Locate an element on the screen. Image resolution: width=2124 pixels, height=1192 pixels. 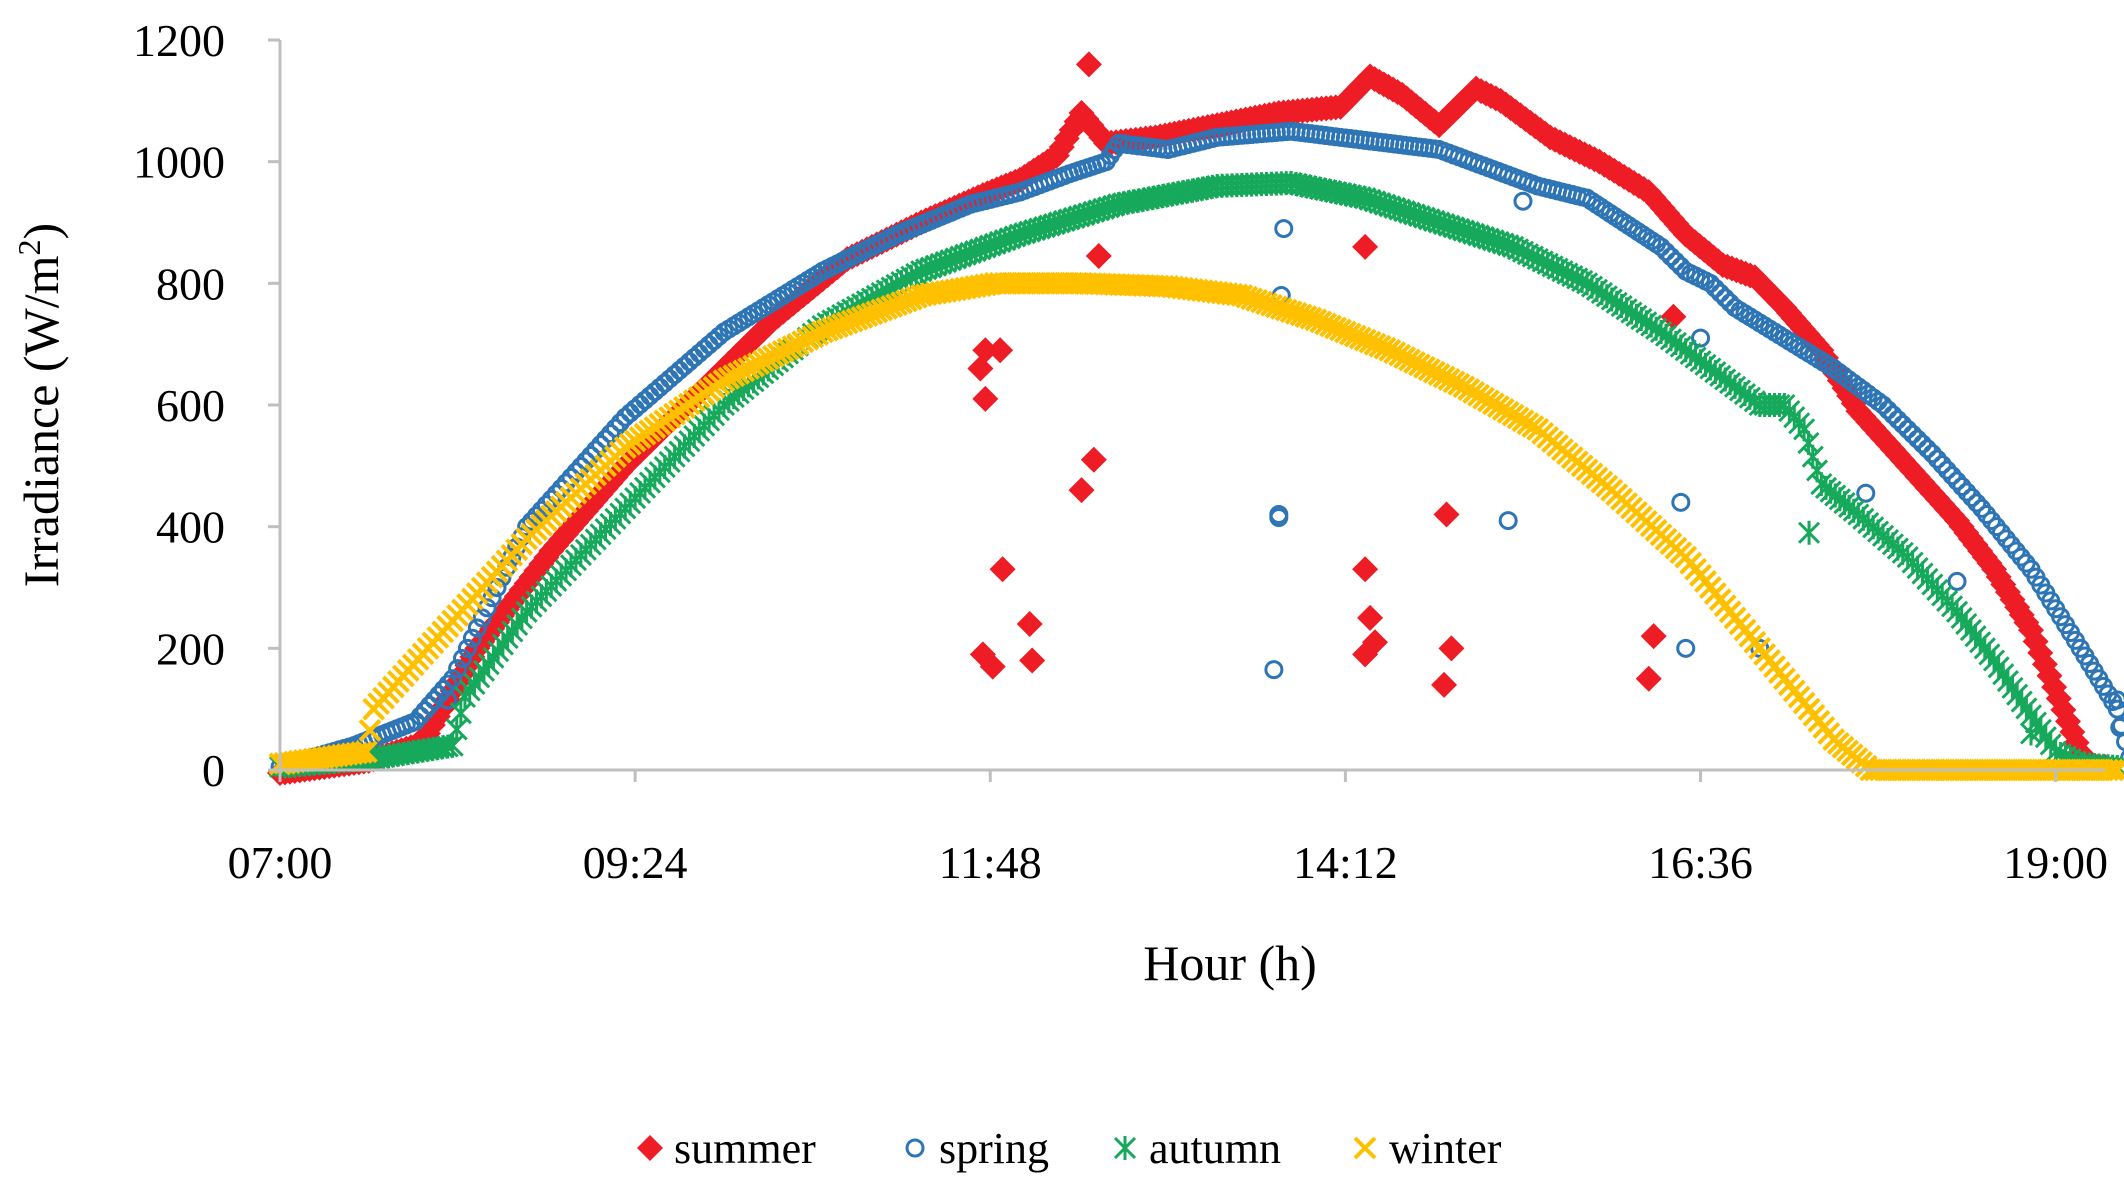
x-tick-label: 07:00 is located at coordinates (280, 862).